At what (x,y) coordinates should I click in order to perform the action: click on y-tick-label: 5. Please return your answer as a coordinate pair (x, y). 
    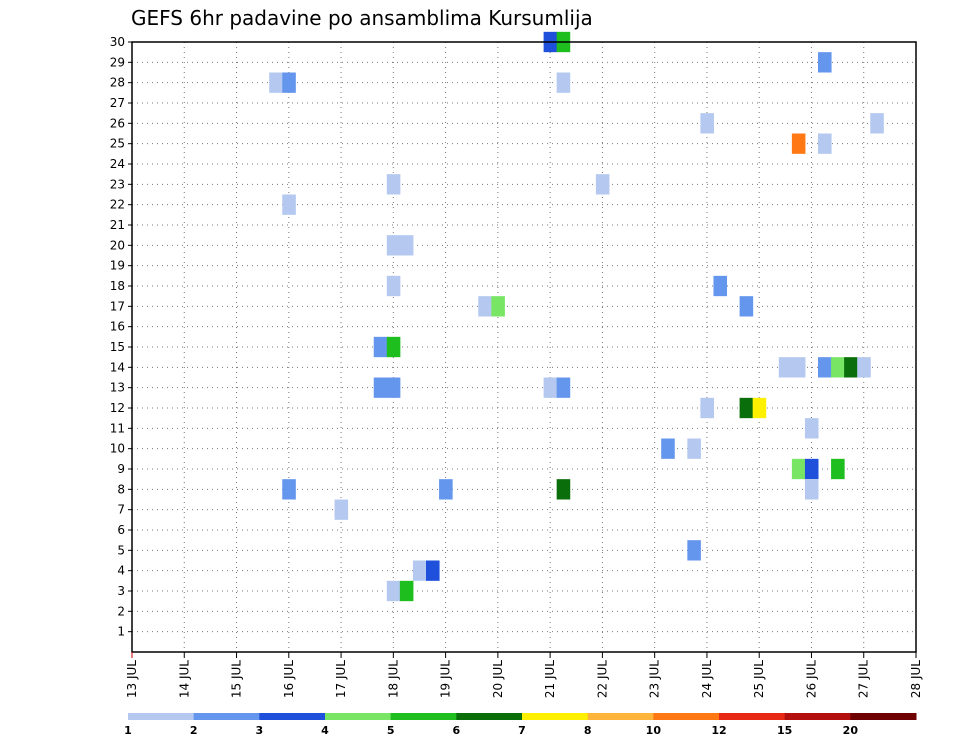
    Looking at the image, I should click on (121, 550).